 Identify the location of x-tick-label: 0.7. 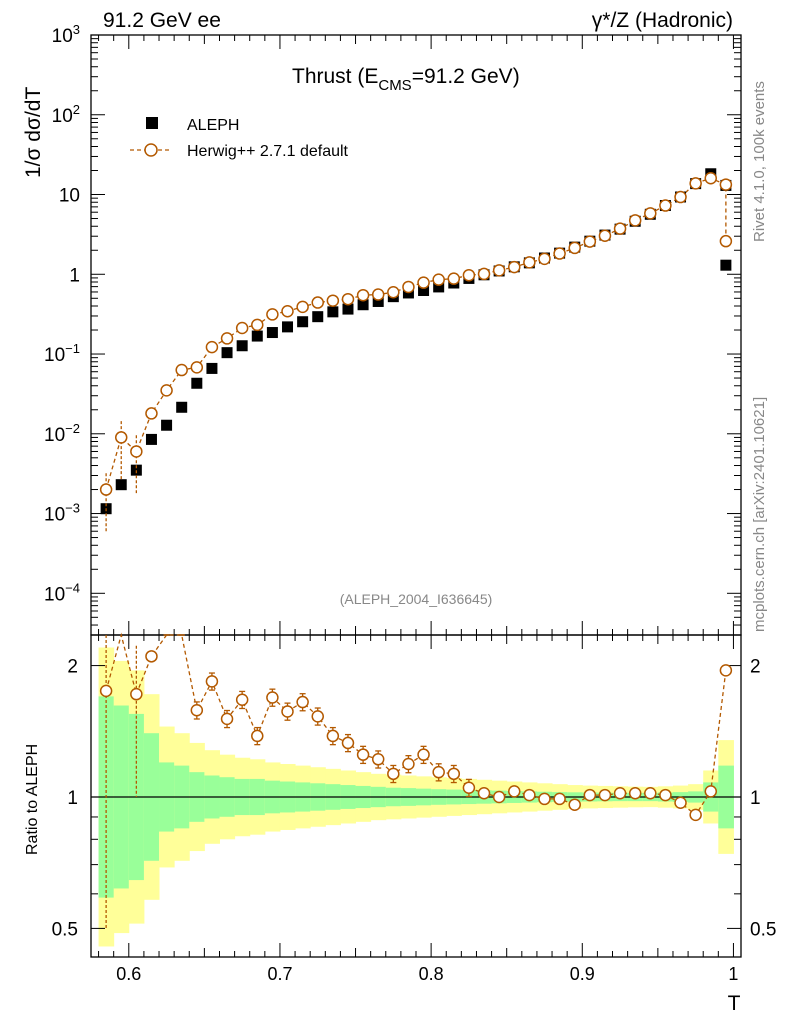
(279, 974).